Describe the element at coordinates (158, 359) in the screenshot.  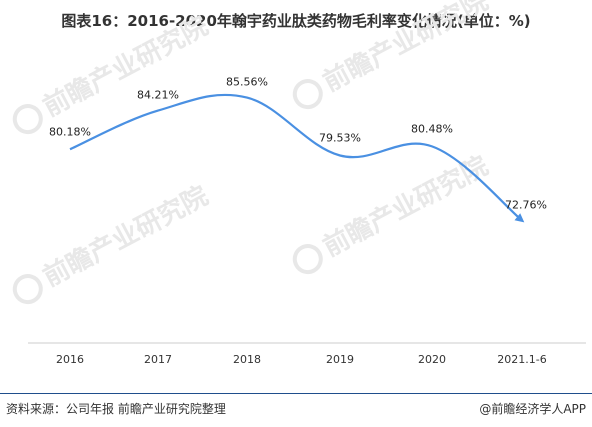
I see `x-tick-label: 2017` at that location.